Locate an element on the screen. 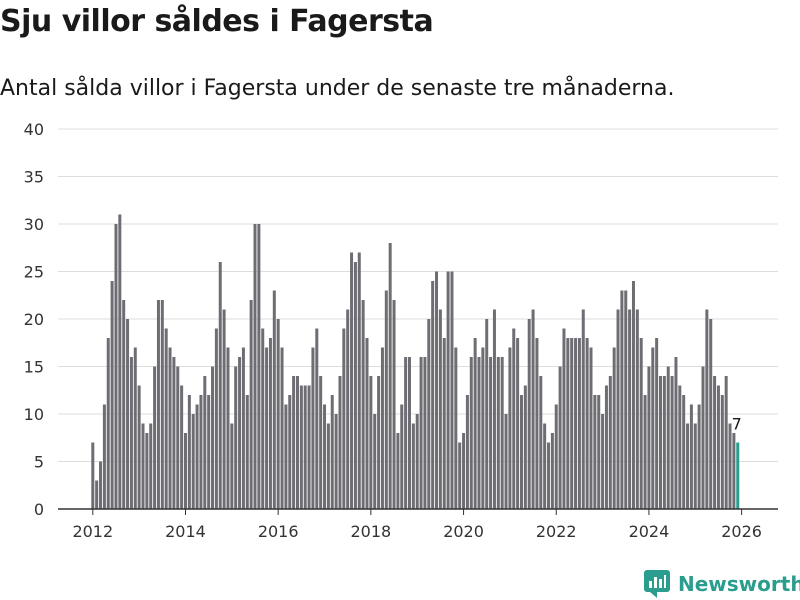 The width and height of the screenshot is (800, 600). x-tick-label: 2024 is located at coordinates (649, 531).